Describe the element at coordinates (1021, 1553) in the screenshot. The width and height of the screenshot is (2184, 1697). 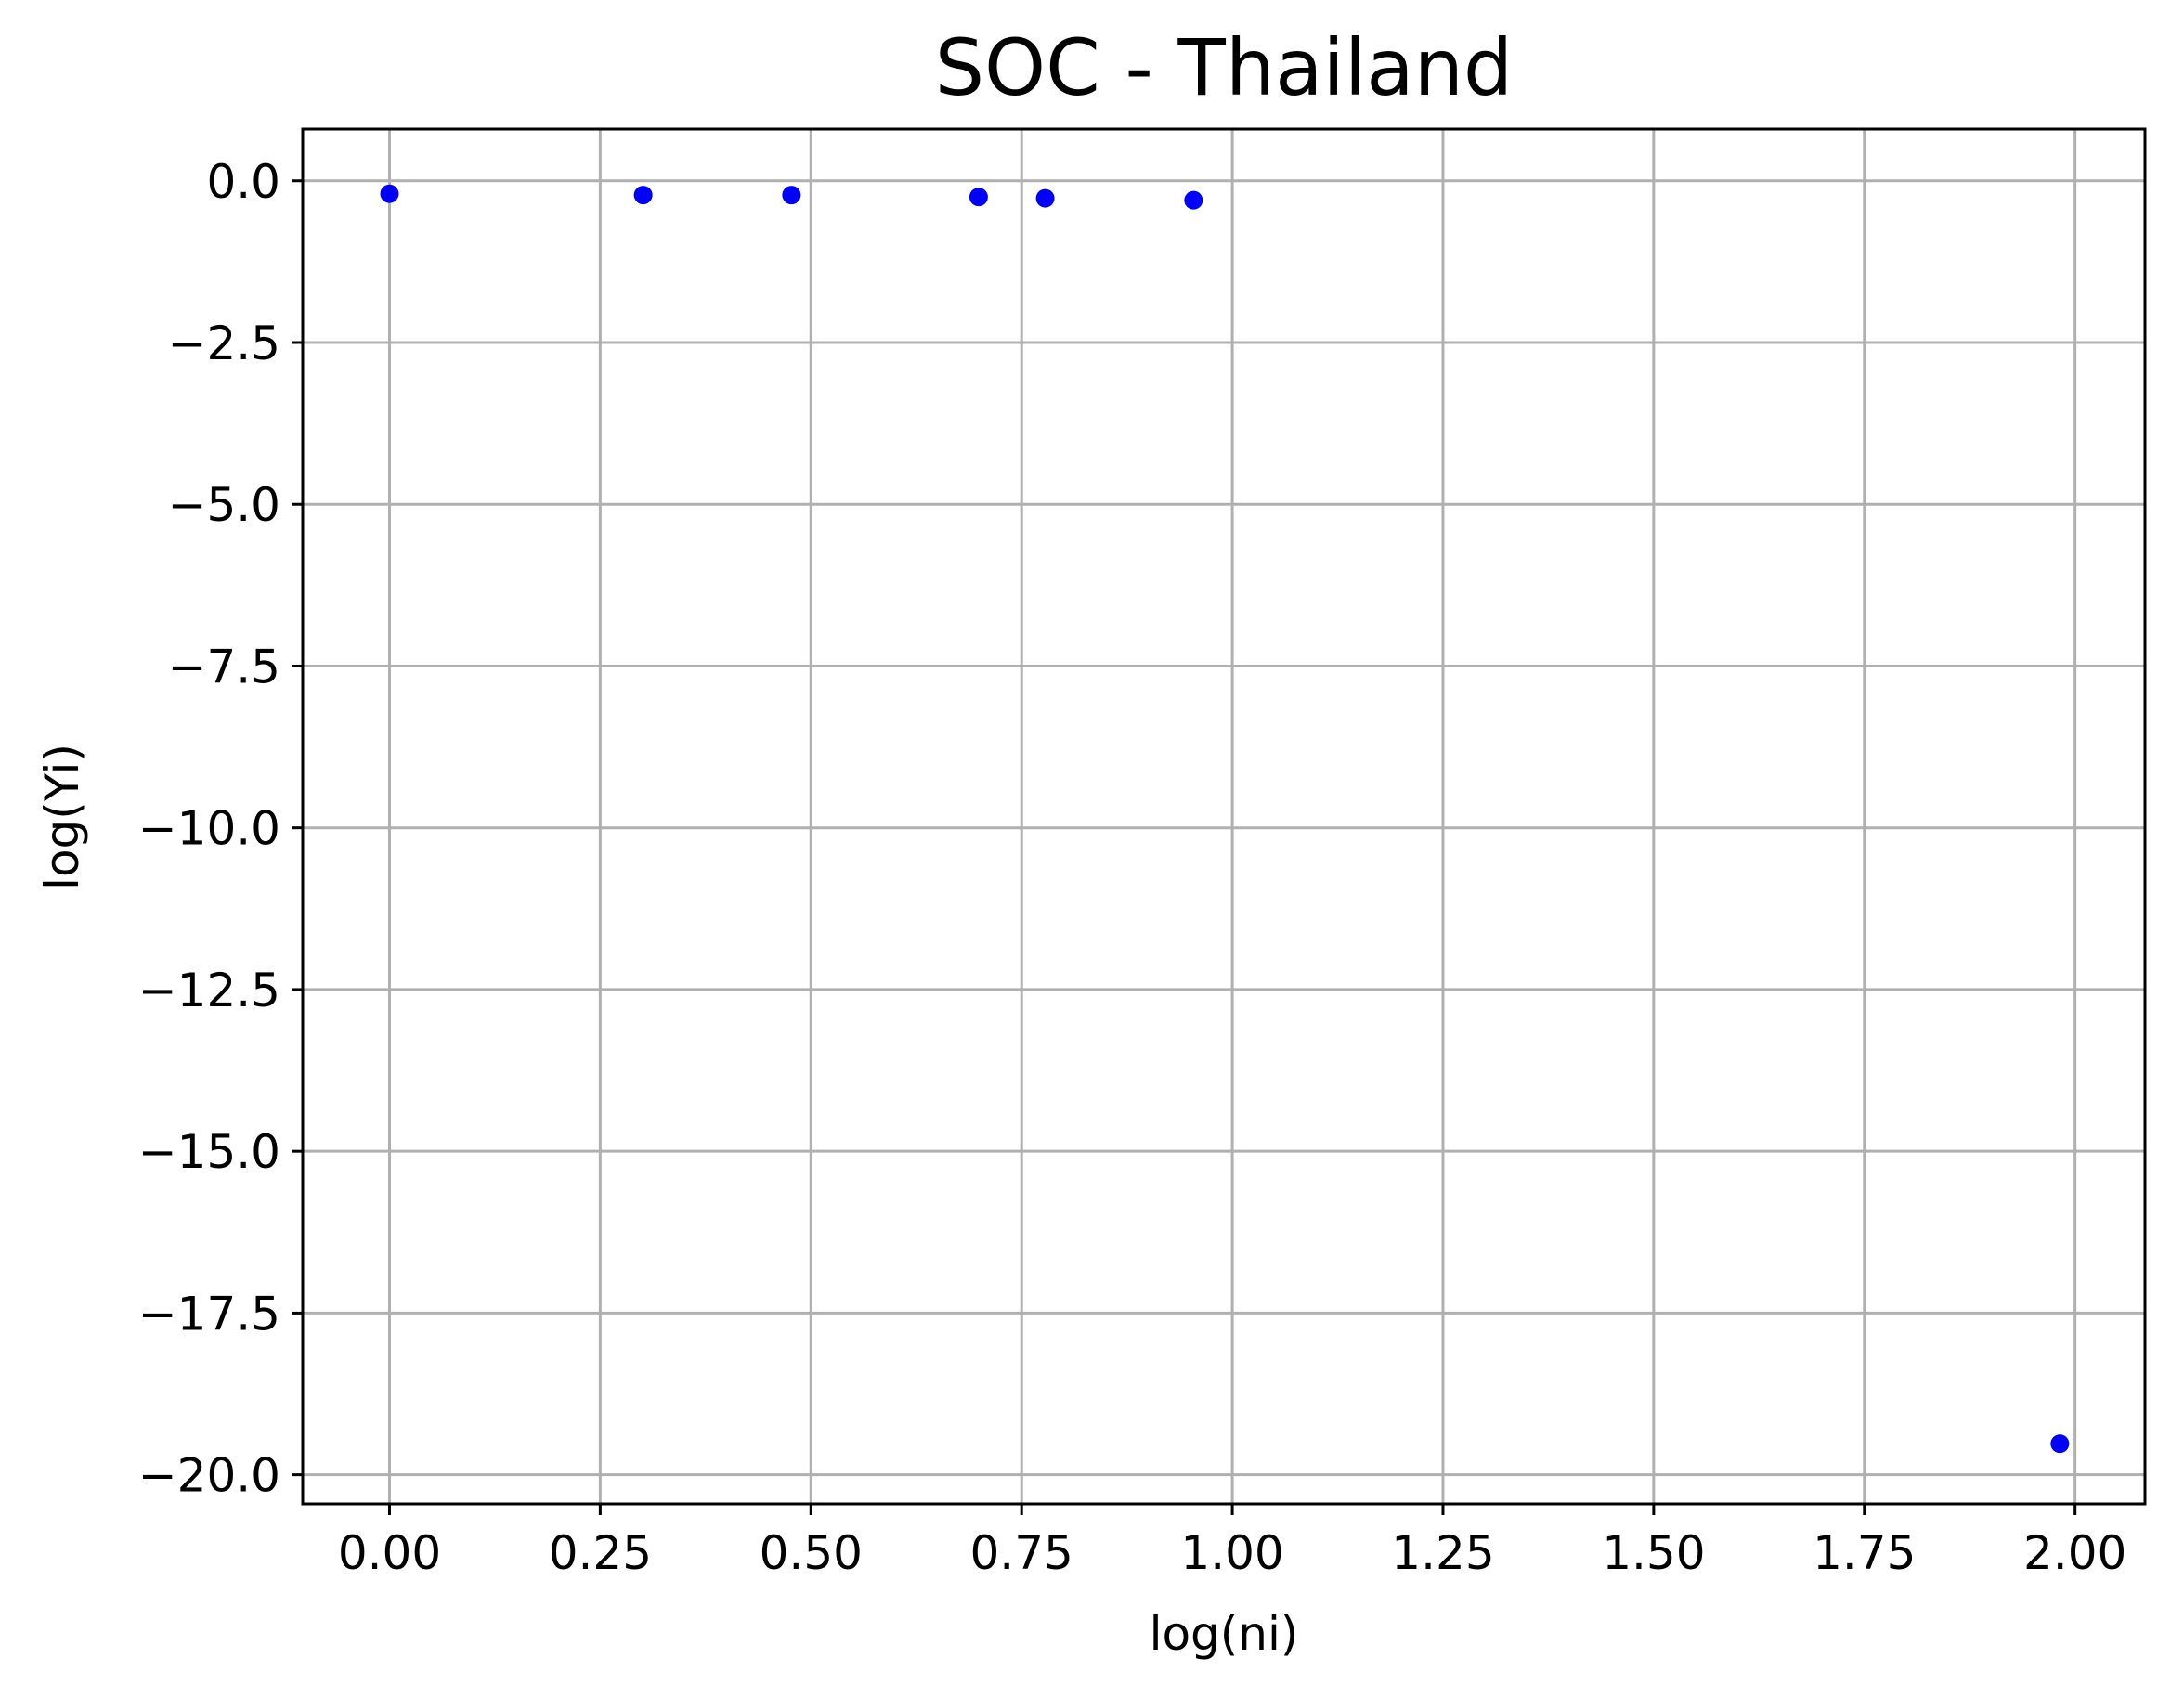
I see `x-tick-label: 0.75` at that location.